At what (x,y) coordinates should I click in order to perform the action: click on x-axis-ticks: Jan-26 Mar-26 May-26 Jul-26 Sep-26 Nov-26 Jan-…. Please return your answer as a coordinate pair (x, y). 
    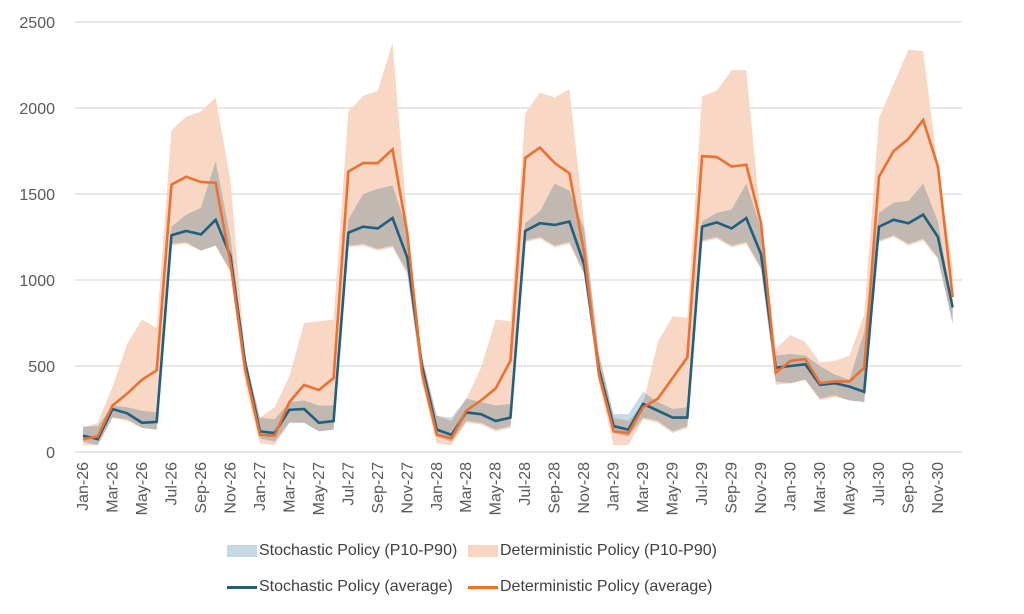
    Looking at the image, I should click on (511, 488).